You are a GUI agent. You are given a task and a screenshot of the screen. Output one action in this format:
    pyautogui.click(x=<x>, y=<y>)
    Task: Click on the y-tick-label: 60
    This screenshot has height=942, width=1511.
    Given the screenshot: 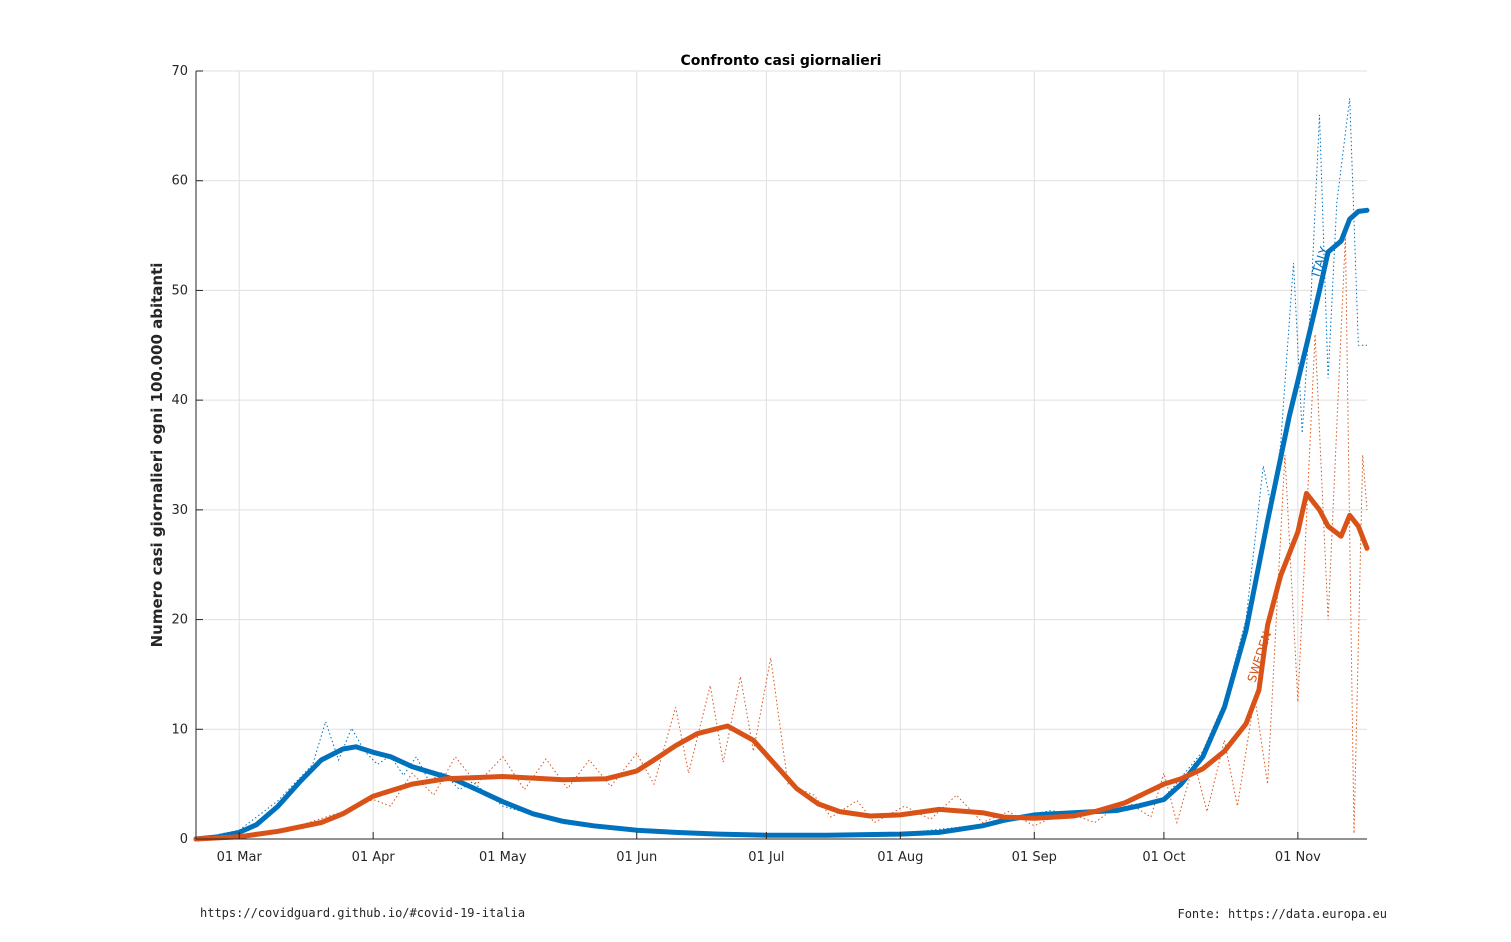 What is the action you would take?
    pyautogui.click(x=179, y=181)
    